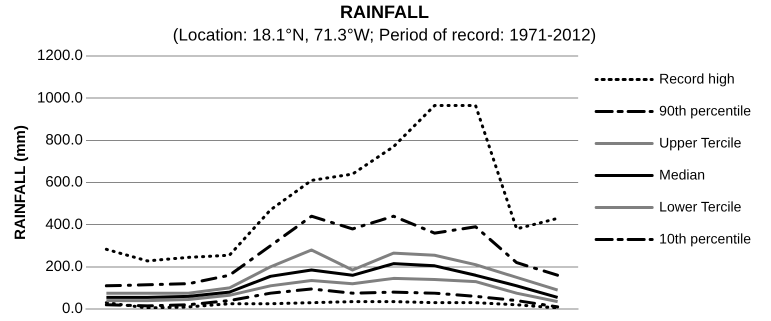 Image resolution: width=771 pixels, height=321 pixels. Describe the element at coordinates (72, 309) in the screenshot. I see `y-tick-label: 0.0` at that location.